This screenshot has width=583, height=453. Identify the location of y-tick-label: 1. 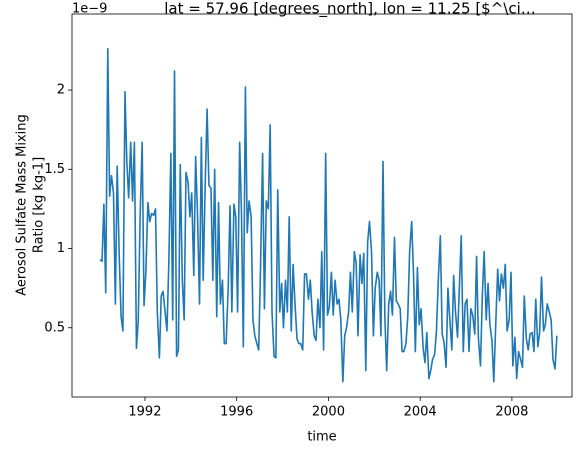
(61, 248).